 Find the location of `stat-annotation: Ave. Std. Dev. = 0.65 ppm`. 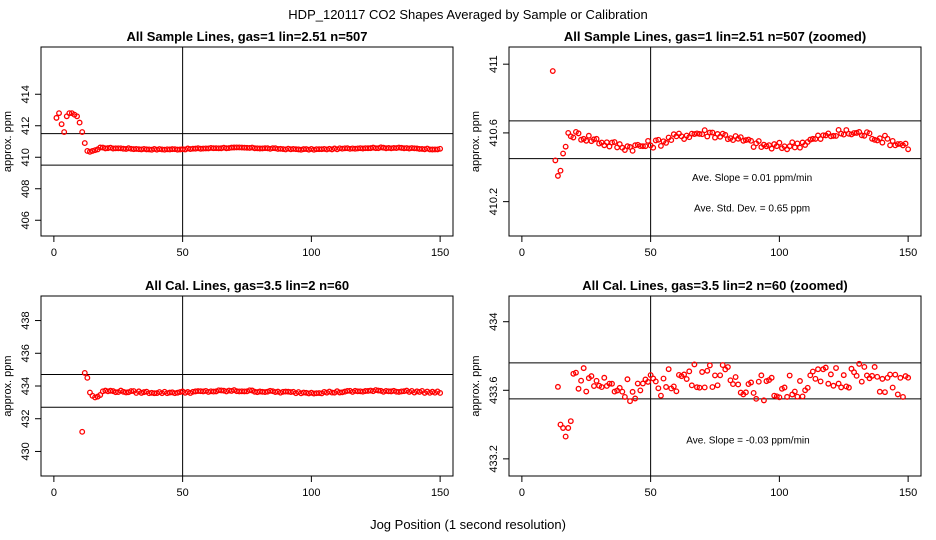

stat-annotation: Ave. Std. Dev. = 0.65 ppm is located at coordinates (752, 208).